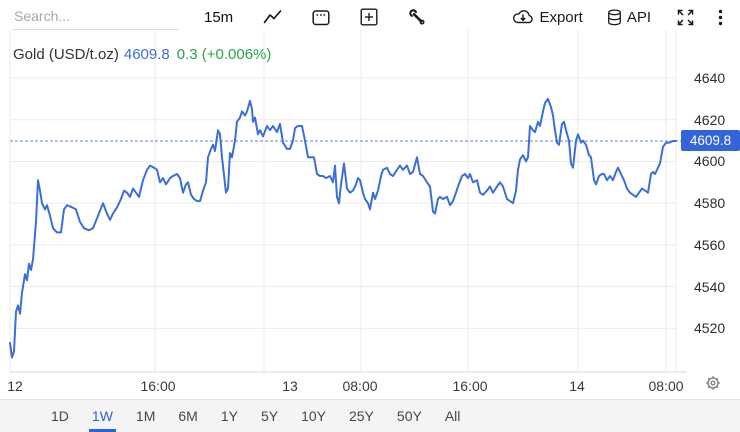  I want to click on y-axis-label: 4560, so click(710, 244).